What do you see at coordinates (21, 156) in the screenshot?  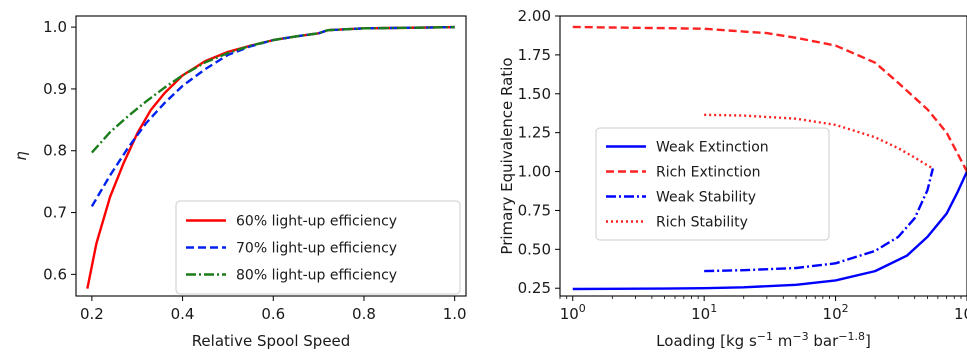 I see `y-axis-label: η` at bounding box center [21, 156].